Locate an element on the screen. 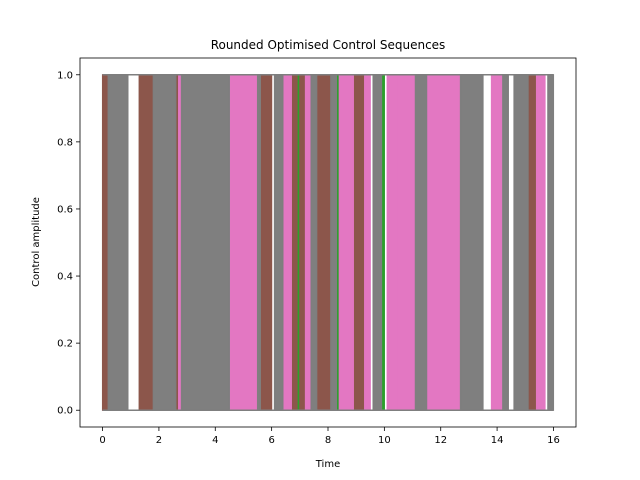 The width and height of the screenshot is (640, 480). y-tick-label: 0.0 is located at coordinates (65, 411).